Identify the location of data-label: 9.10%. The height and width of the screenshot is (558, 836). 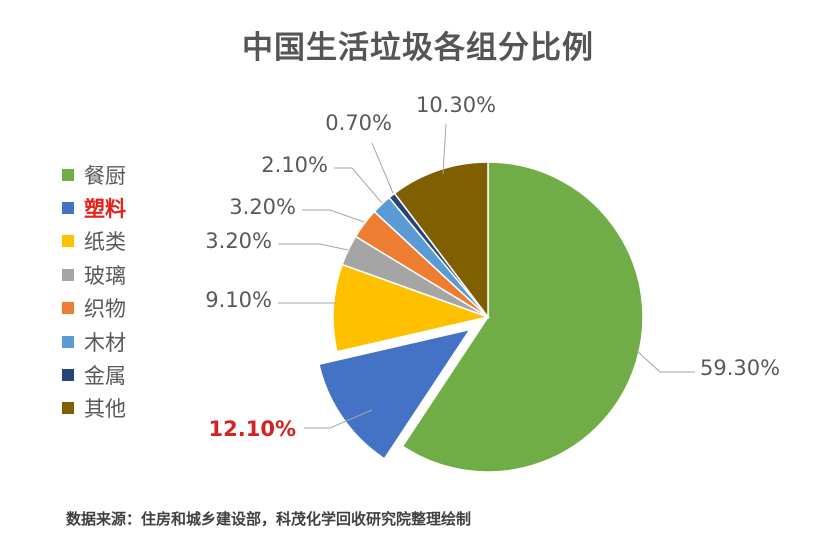
(238, 300).